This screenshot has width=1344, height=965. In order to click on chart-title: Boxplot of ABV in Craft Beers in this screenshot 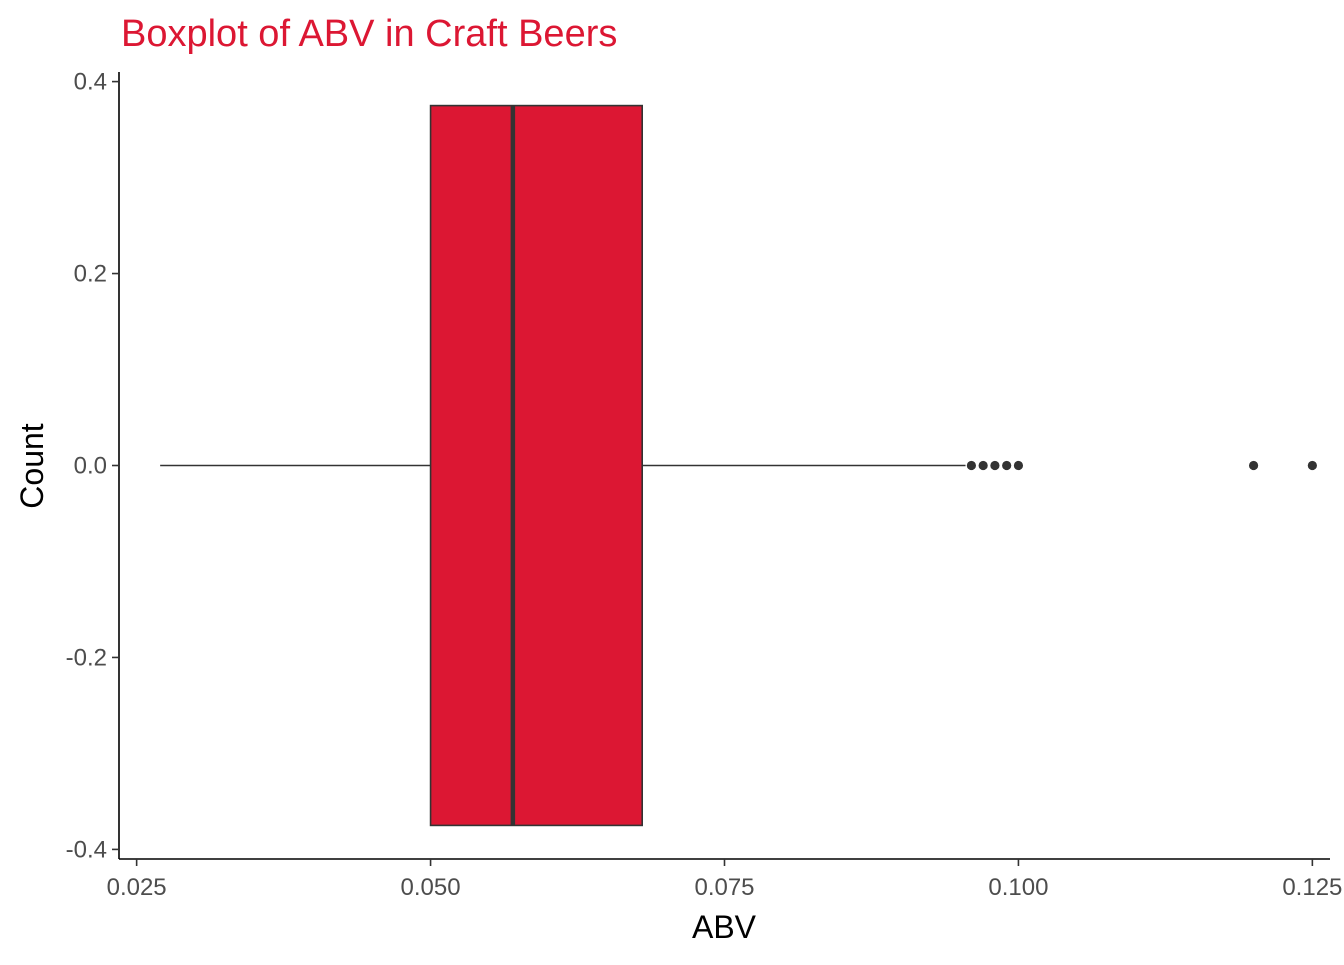, I will do `click(369, 34)`.